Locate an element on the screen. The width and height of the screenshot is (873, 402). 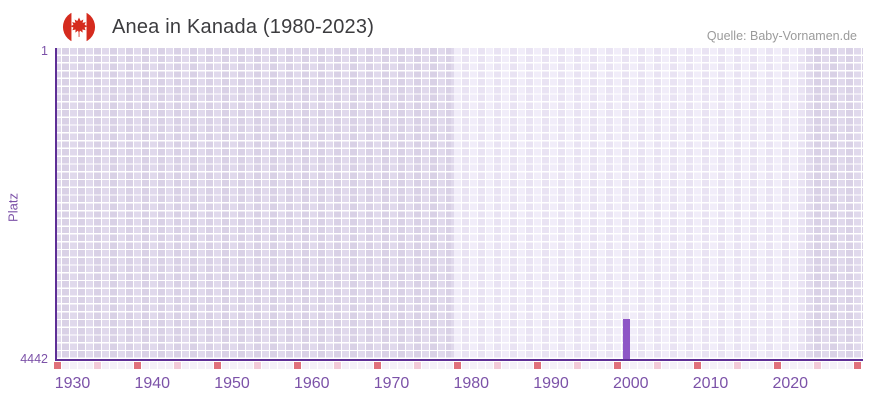
x-axis-labels: 1930 1940 1950 1960 1970 1980 1990 2000 2010 2020 is located at coordinates (436, 385).